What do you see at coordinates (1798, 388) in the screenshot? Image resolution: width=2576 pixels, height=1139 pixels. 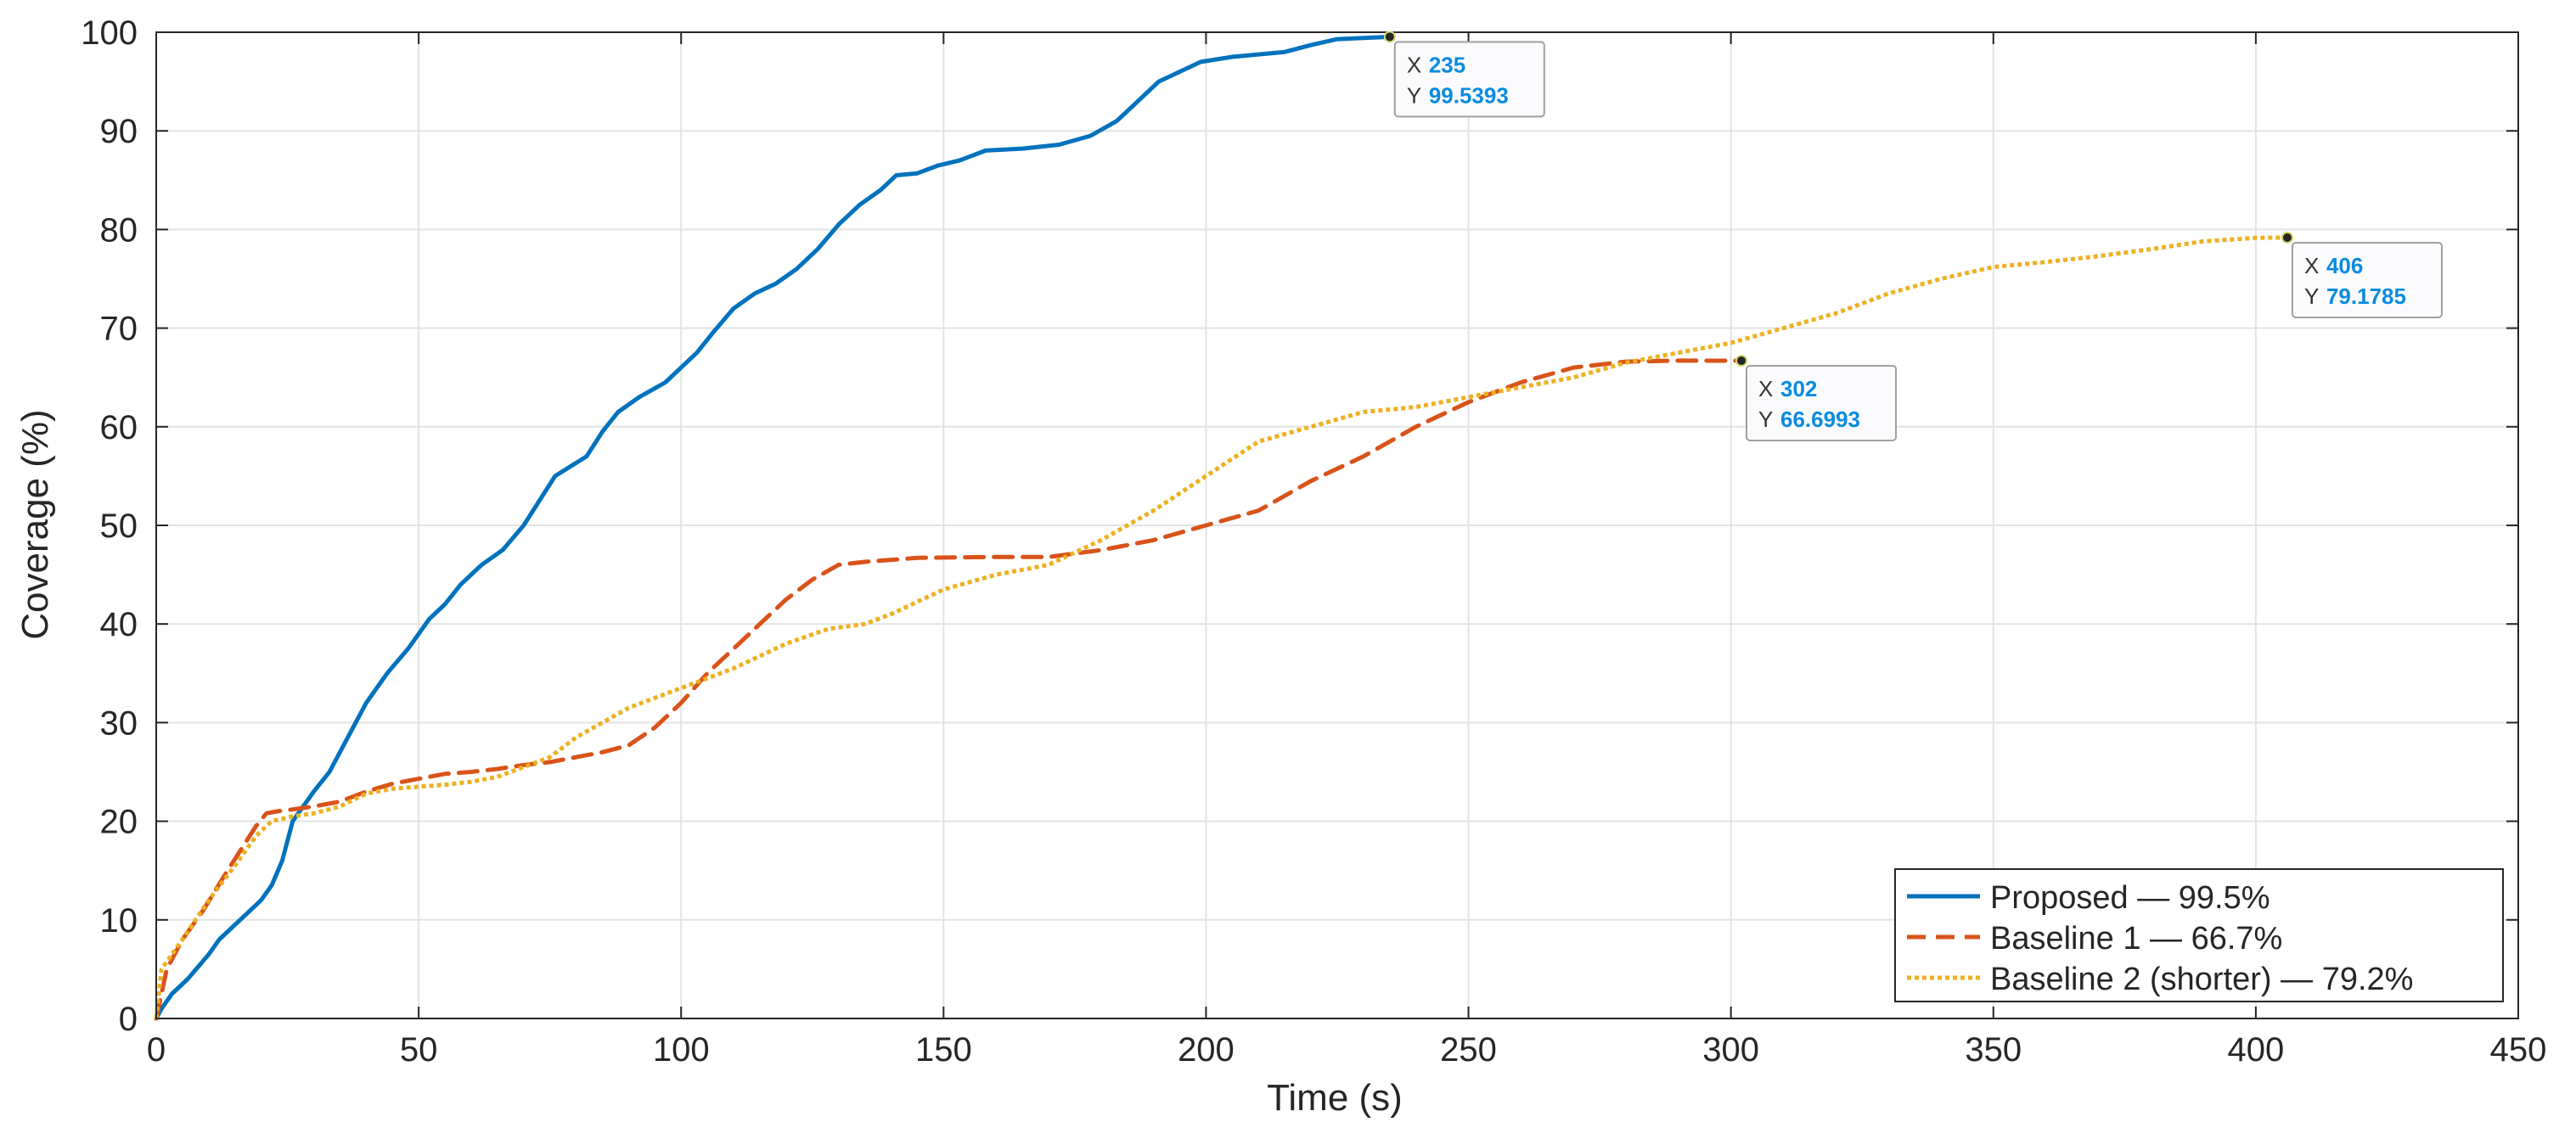 I see `datatip-x-value-1: 302` at bounding box center [1798, 388].